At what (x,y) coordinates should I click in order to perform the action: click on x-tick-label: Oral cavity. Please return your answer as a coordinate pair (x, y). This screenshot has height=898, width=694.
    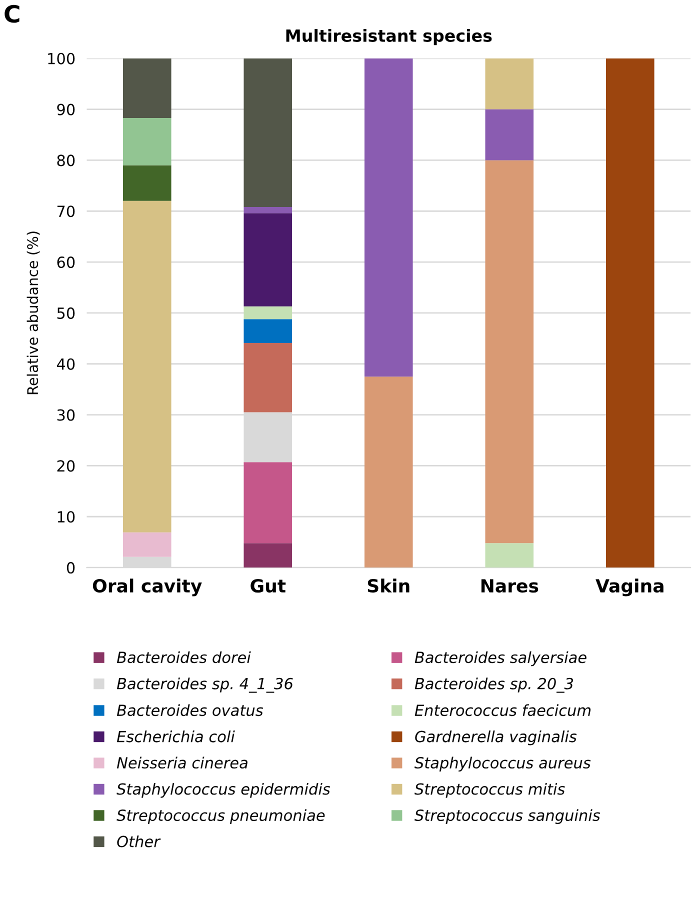
    Looking at the image, I should click on (147, 587).